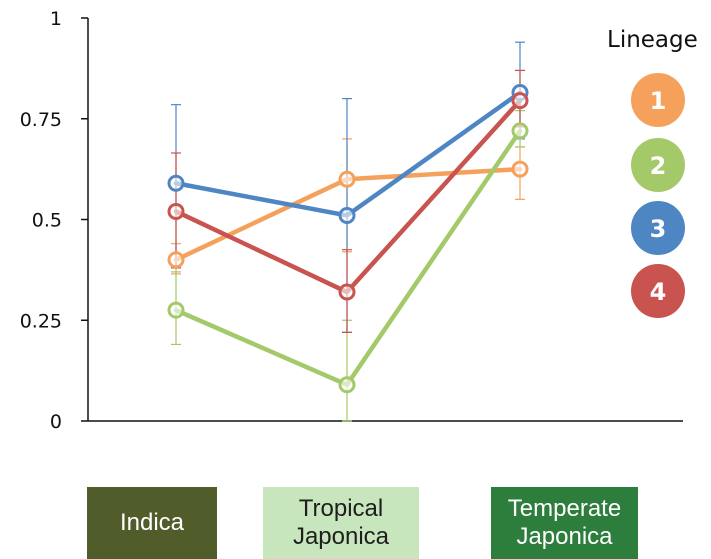  I want to click on legend-label-4: 4, so click(658, 292).